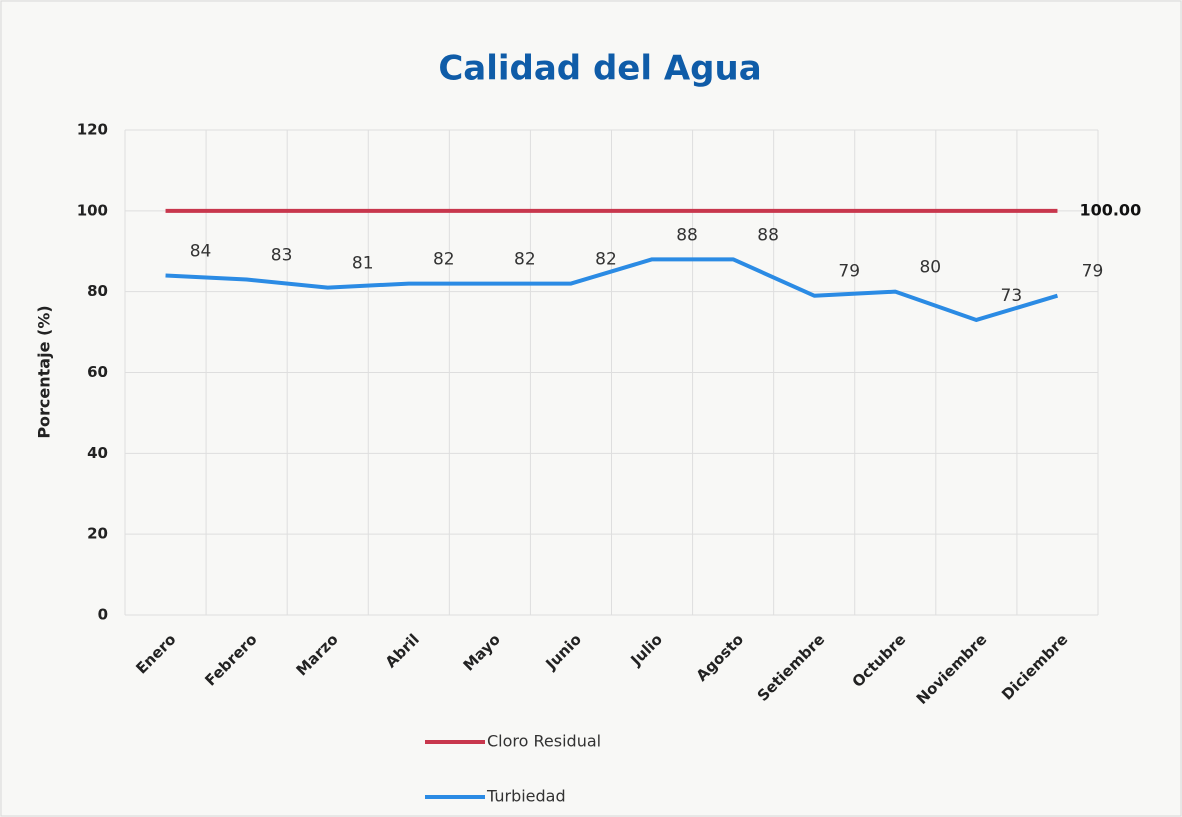 This screenshot has height=817, width=1182. What do you see at coordinates (44, 371) in the screenshot?
I see `y-axis-label: Porcentaje (%)` at bounding box center [44, 371].